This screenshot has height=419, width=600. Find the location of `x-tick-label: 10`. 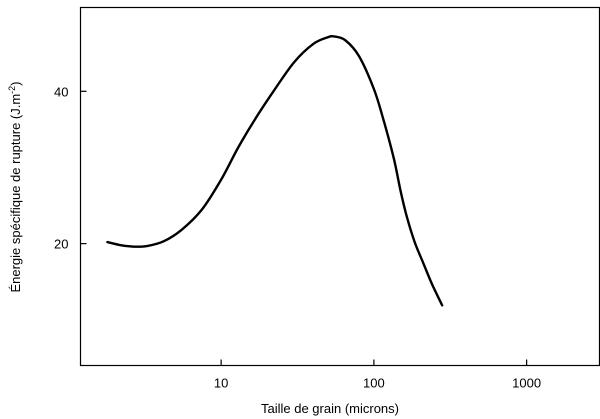

x-tick-label: 10 is located at coordinates (221, 383).